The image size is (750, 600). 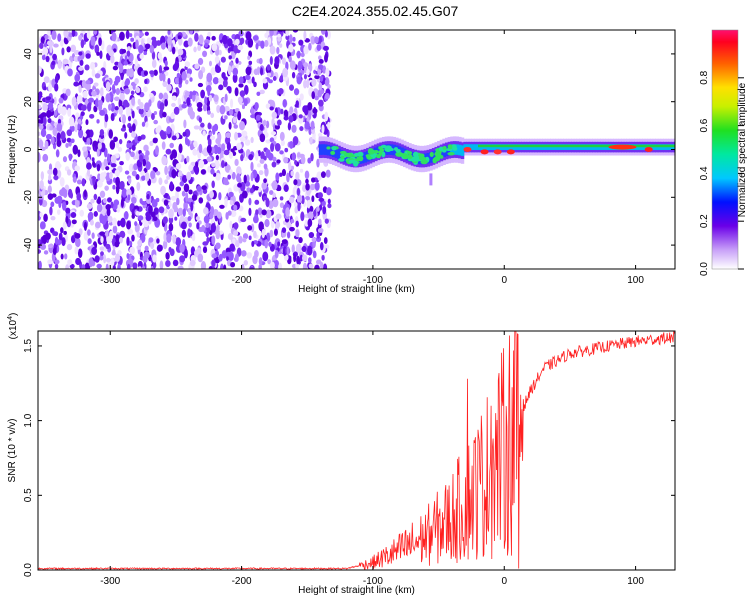 I want to click on bottom-xlabel: Height of straight line (km), so click(x=356, y=590).